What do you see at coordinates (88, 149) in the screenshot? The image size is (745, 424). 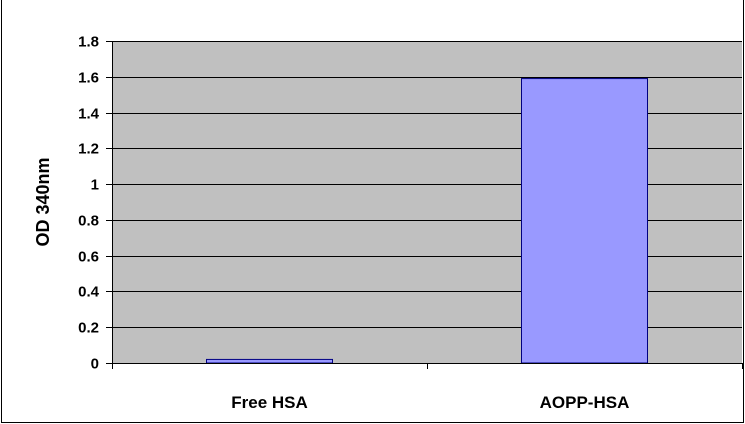 I see `y-tick-label: 1.2` at bounding box center [88, 149].